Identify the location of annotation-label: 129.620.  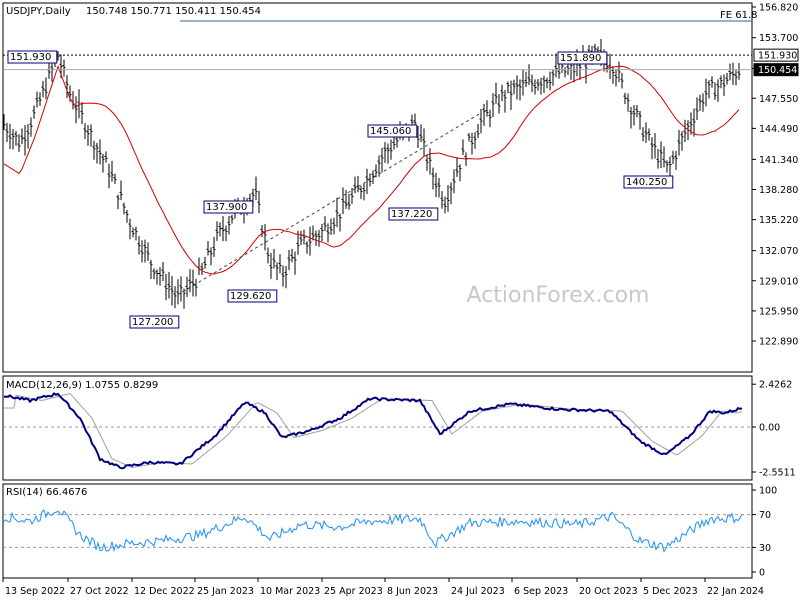
(250, 296).